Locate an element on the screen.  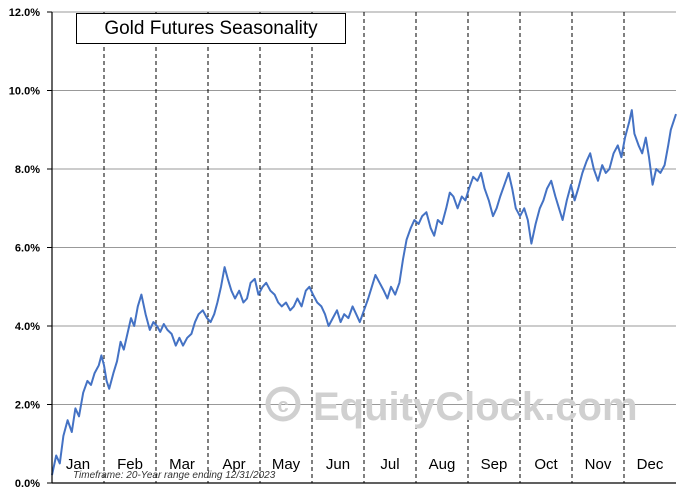
watermark-text: EquityClock.com is located at coordinates (475, 407).